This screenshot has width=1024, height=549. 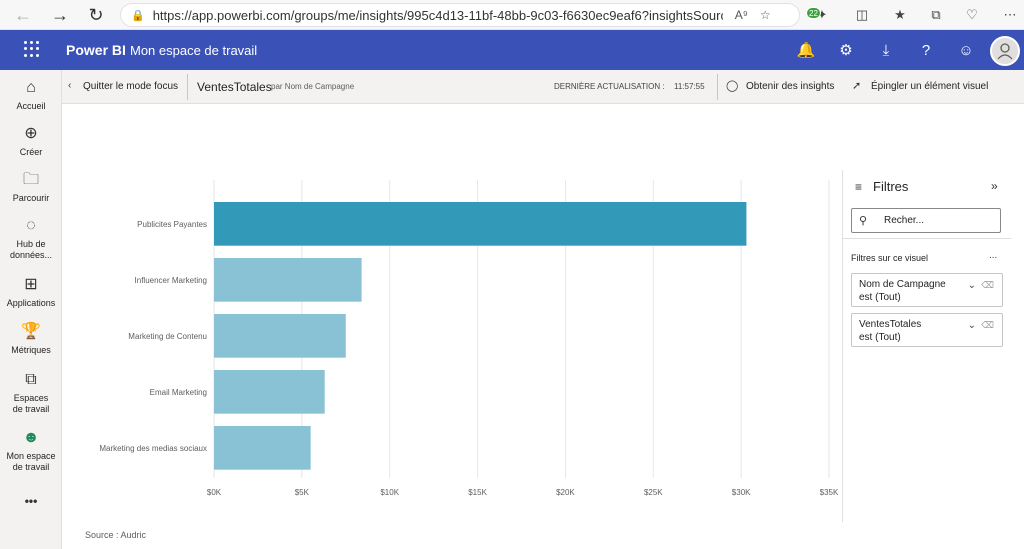 I want to click on x-tick-label: $15K, so click(x=477, y=492).